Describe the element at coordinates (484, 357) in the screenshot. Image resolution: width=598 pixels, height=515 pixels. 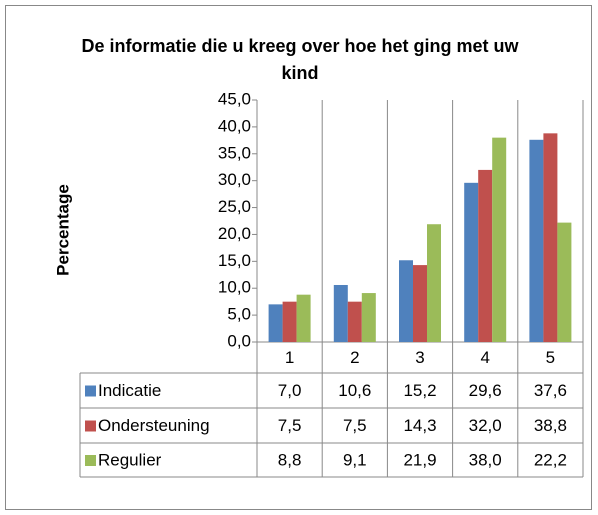
I see `x-tick-label: 4` at that location.